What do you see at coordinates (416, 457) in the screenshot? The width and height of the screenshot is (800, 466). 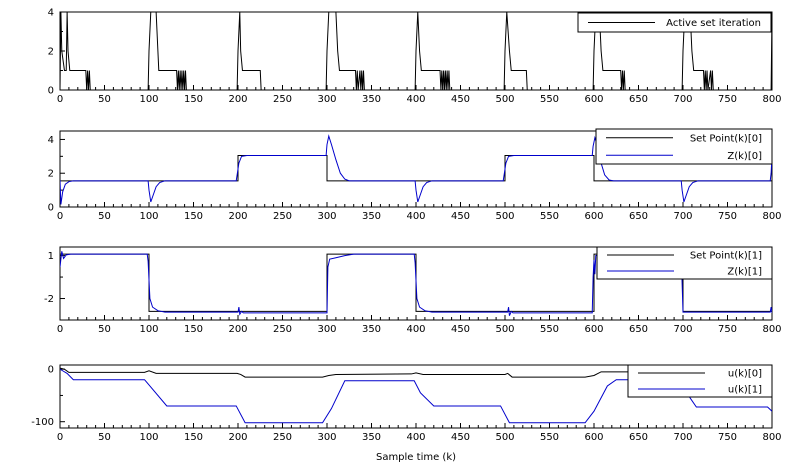 I see `x-axis-label: Sample time (k)` at bounding box center [416, 457].